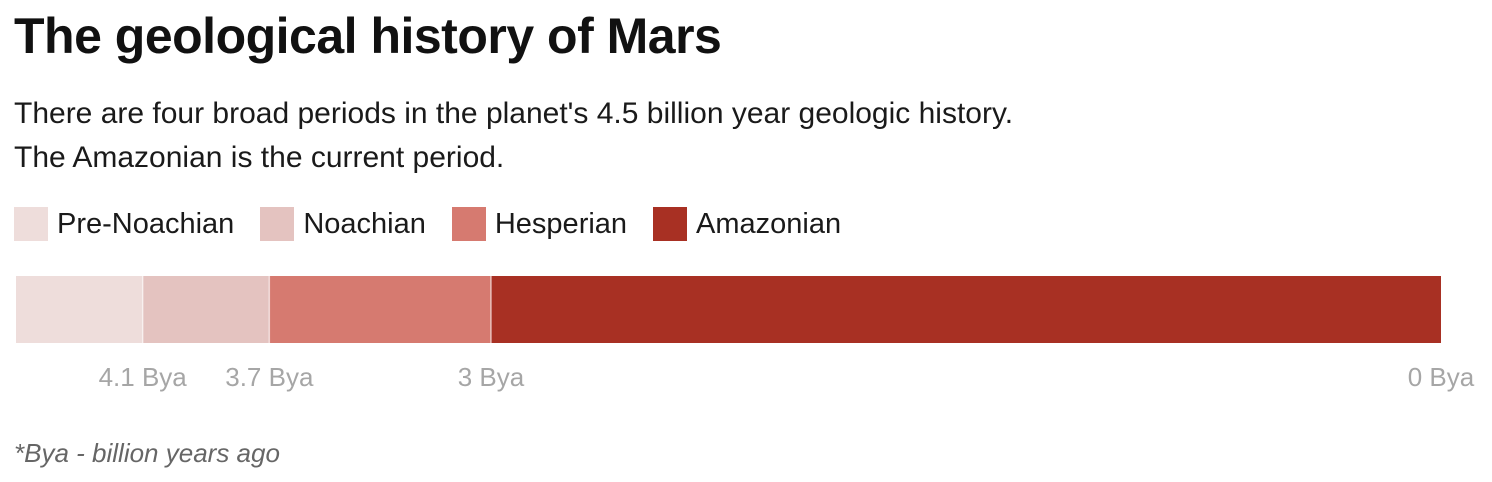 The width and height of the screenshot is (1492, 482). Describe the element at coordinates (146, 223) in the screenshot. I see `legend-label-pre-noachian: Pre-Noachian` at that location.